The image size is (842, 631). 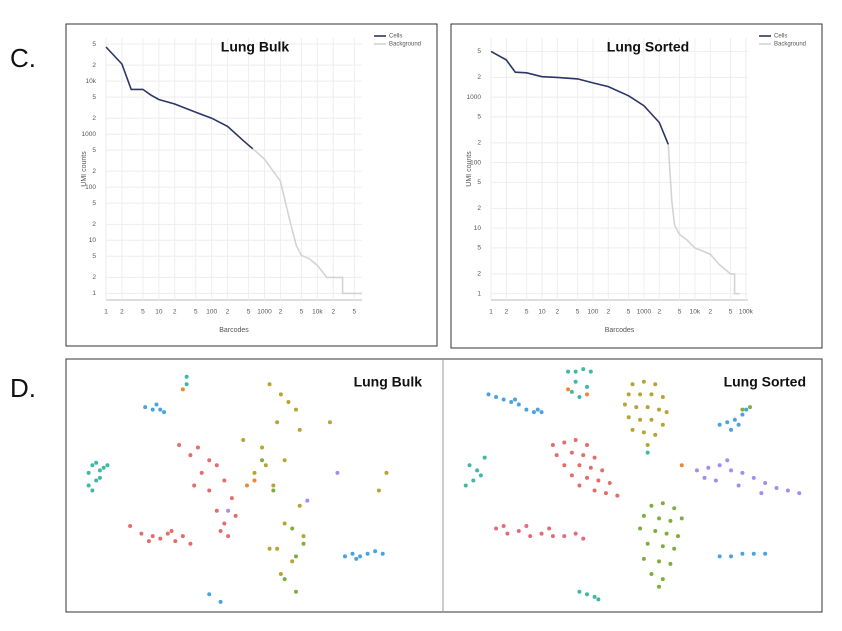 What do you see at coordinates (90, 187) in the screenshot?
I see `y-tick-label: 100` at bounding box center [90, 187].